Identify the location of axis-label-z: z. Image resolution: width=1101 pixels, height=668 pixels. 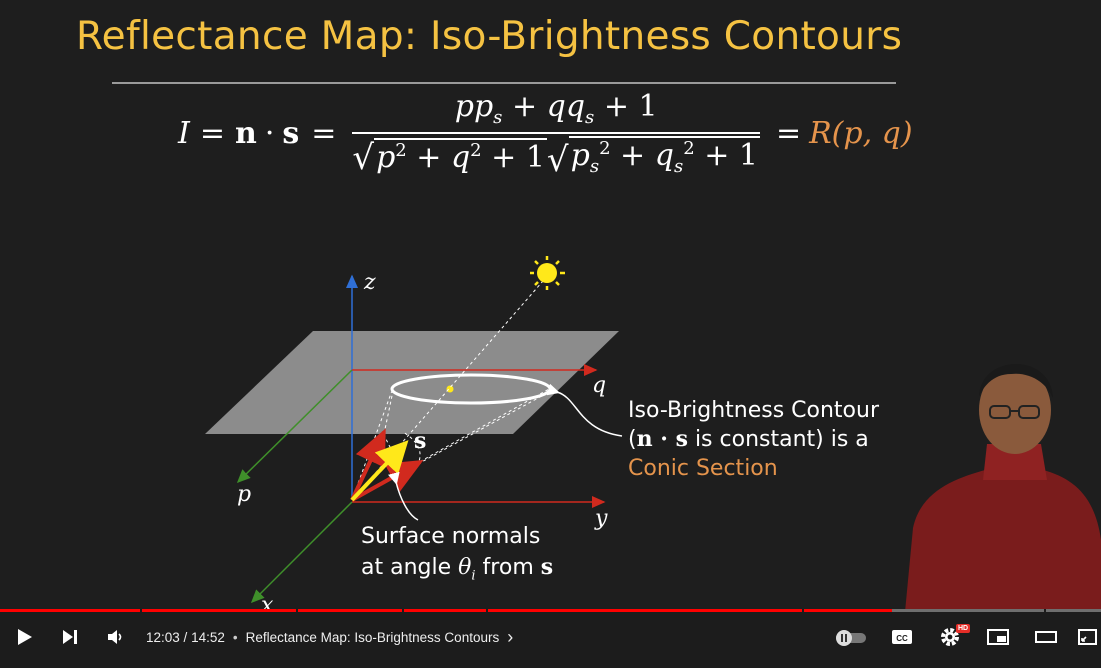
(370, 282).